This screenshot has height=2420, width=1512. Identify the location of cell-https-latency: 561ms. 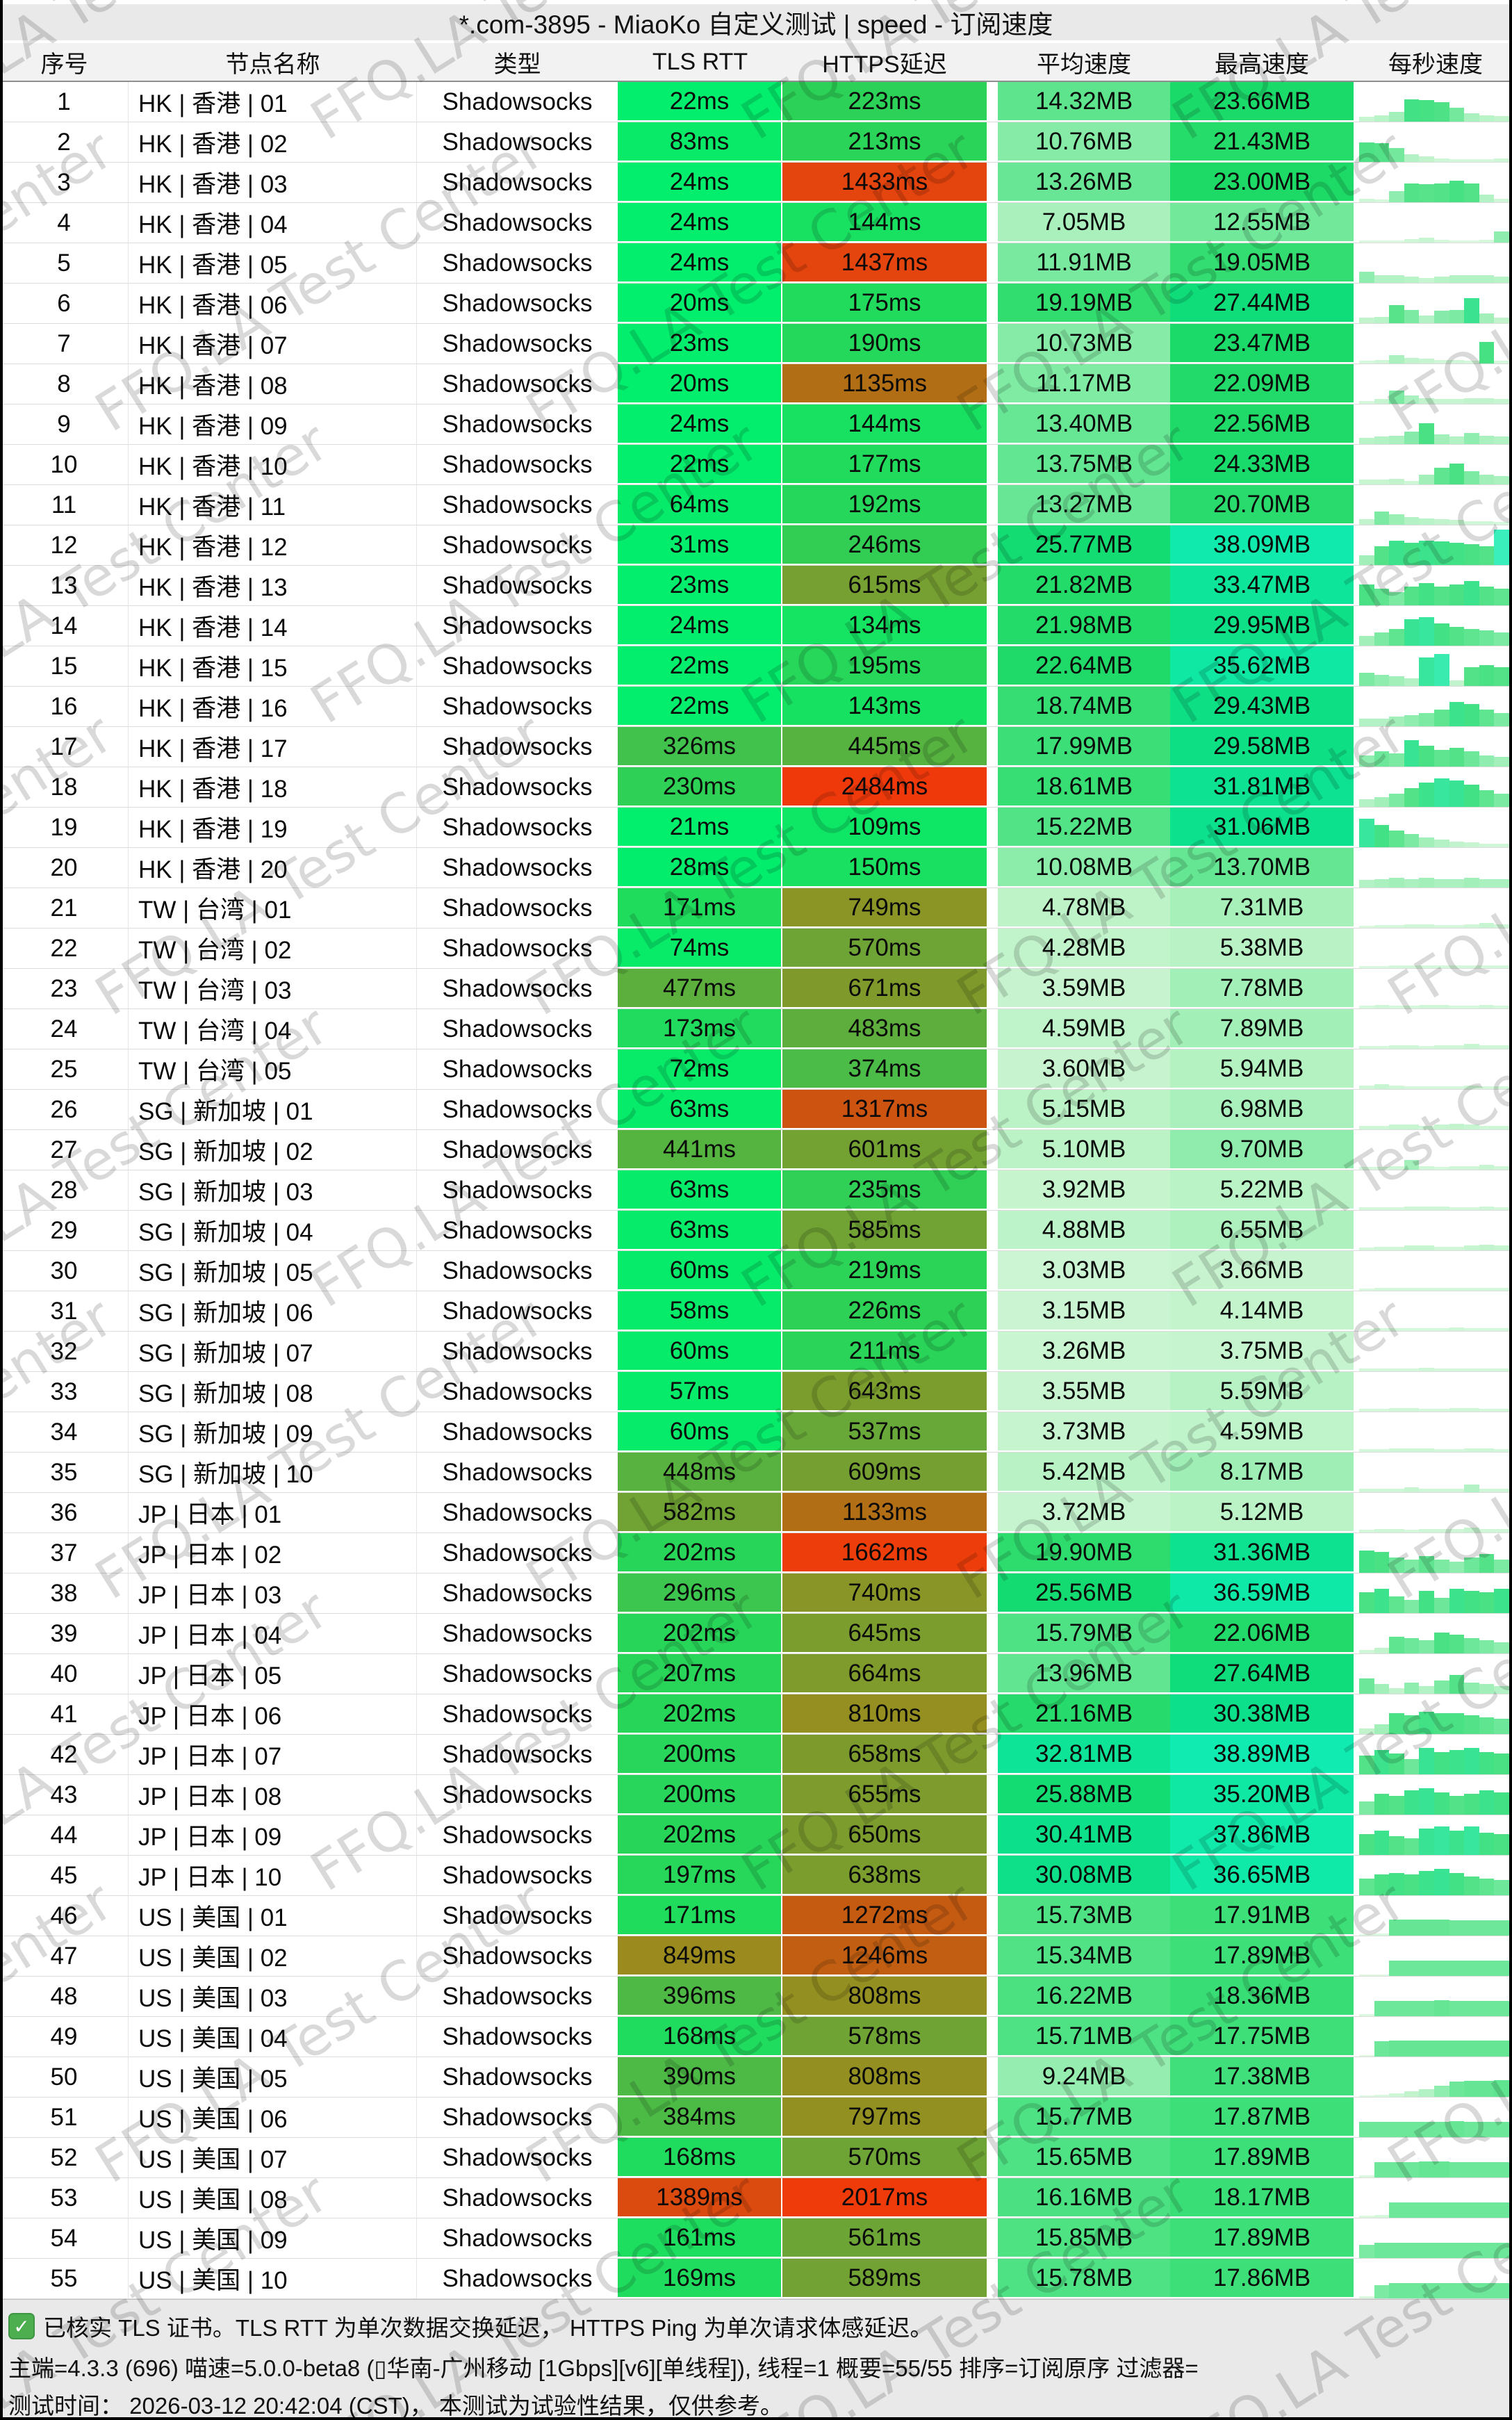
(884, 2237).